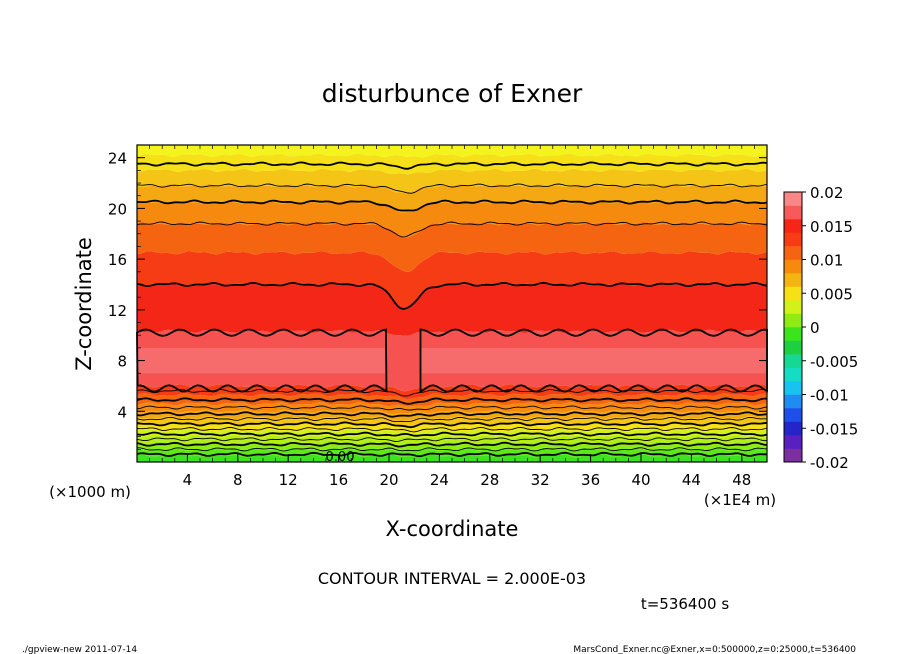  I want to click on colorbar-tick-label: -0.015, so click(834, 429).